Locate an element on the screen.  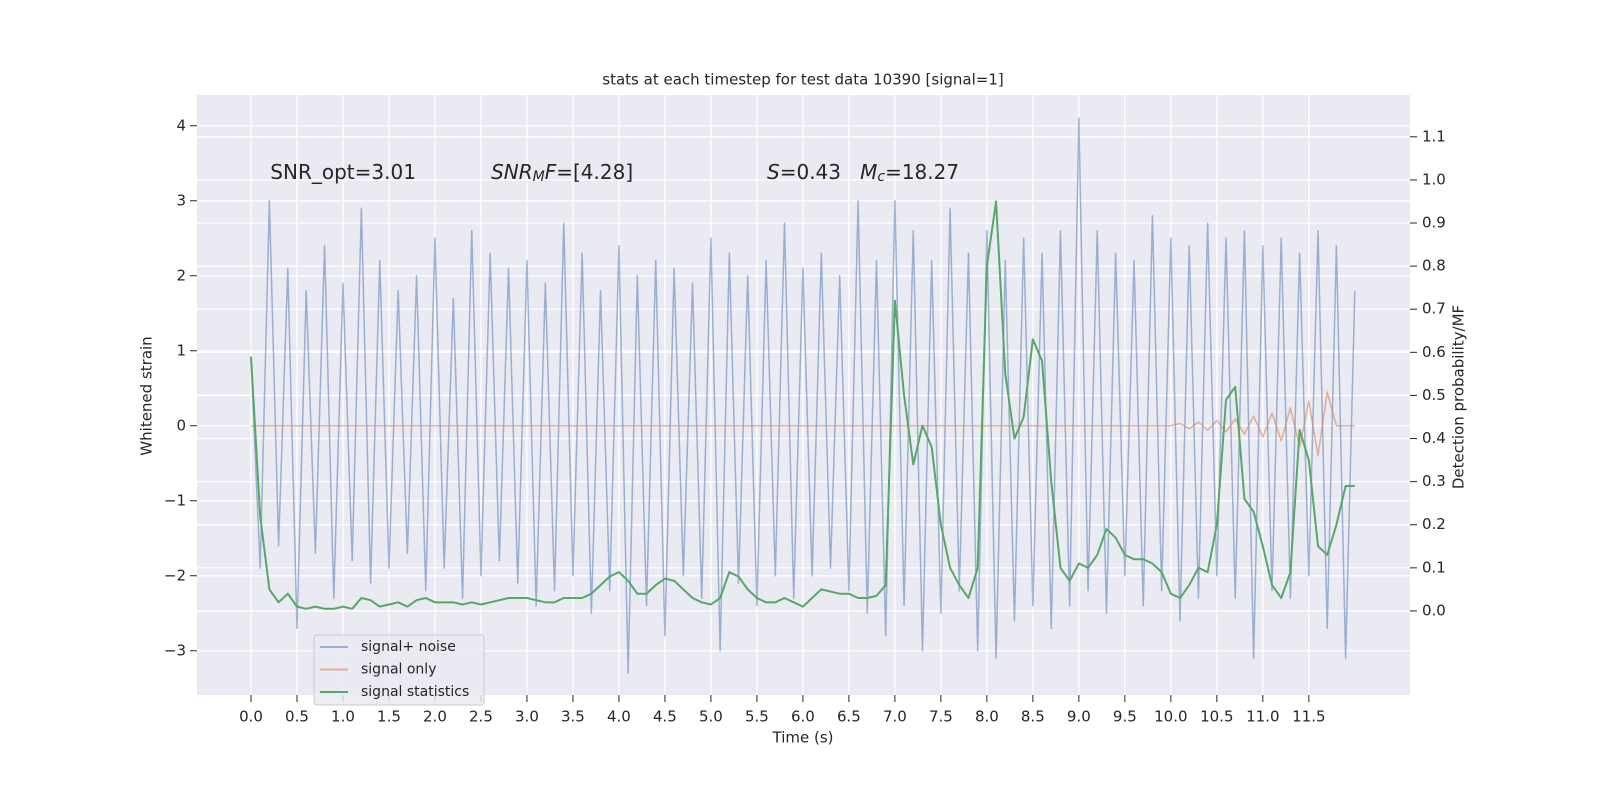
x-tick-label: 2.5 is located at coordinates (481, 717).